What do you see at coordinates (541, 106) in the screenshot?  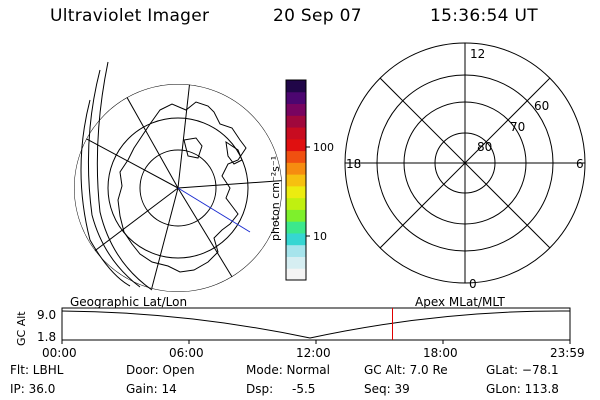 I see `mlat-label-60: 60` at bounding box center [541, 106].